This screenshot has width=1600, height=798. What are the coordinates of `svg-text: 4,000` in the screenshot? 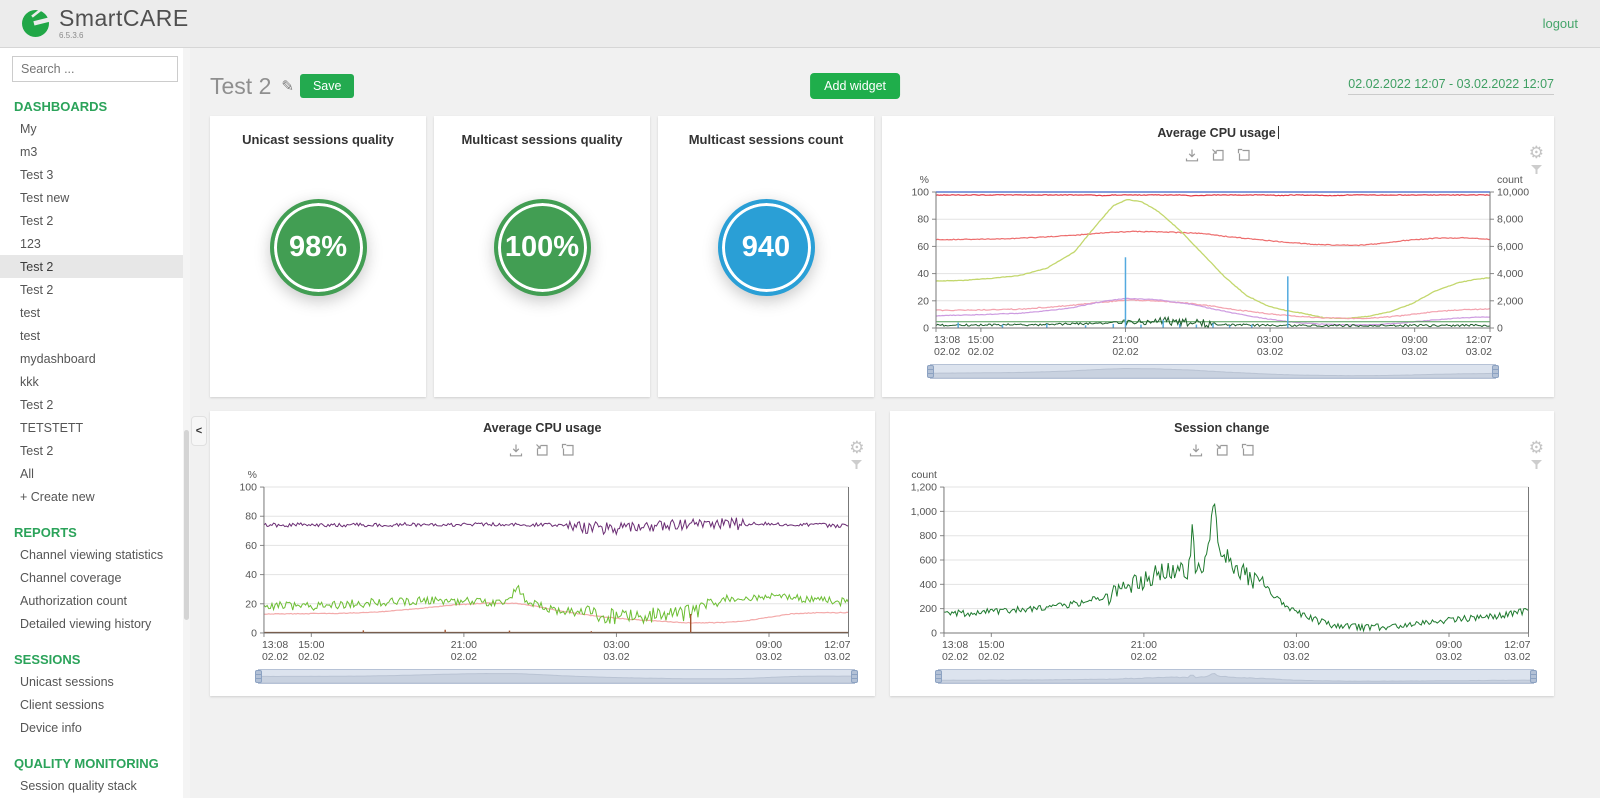 It's located at (1510, 274).